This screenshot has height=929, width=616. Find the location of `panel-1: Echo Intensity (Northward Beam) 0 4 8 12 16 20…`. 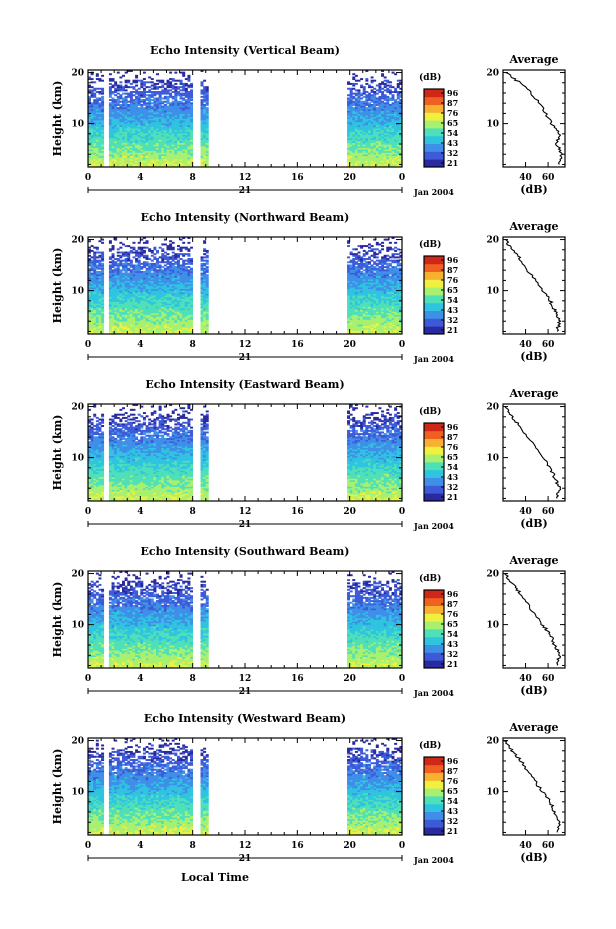

panel-1: Echo Intensity (Northward Beam) 0 4 8 12 16 20… is located at coordinates (308, 287).